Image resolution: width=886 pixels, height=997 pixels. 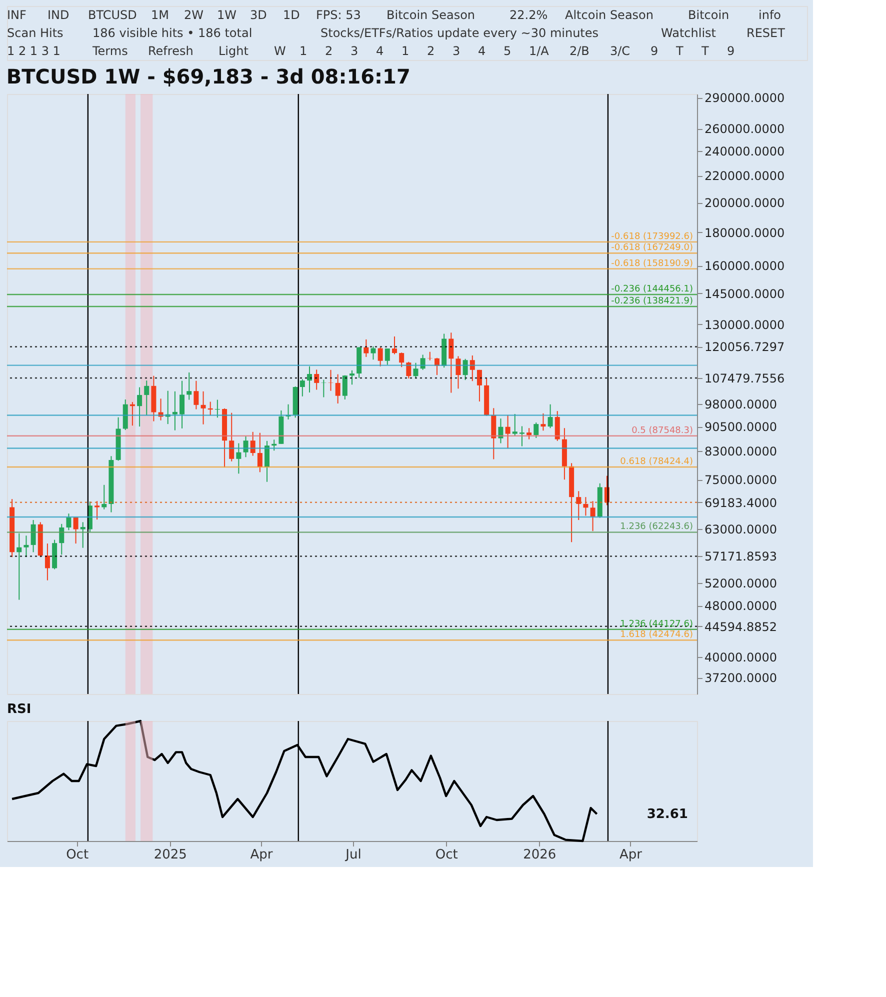 I want to click on chart-title: RSI, so click(x=19, y=709).